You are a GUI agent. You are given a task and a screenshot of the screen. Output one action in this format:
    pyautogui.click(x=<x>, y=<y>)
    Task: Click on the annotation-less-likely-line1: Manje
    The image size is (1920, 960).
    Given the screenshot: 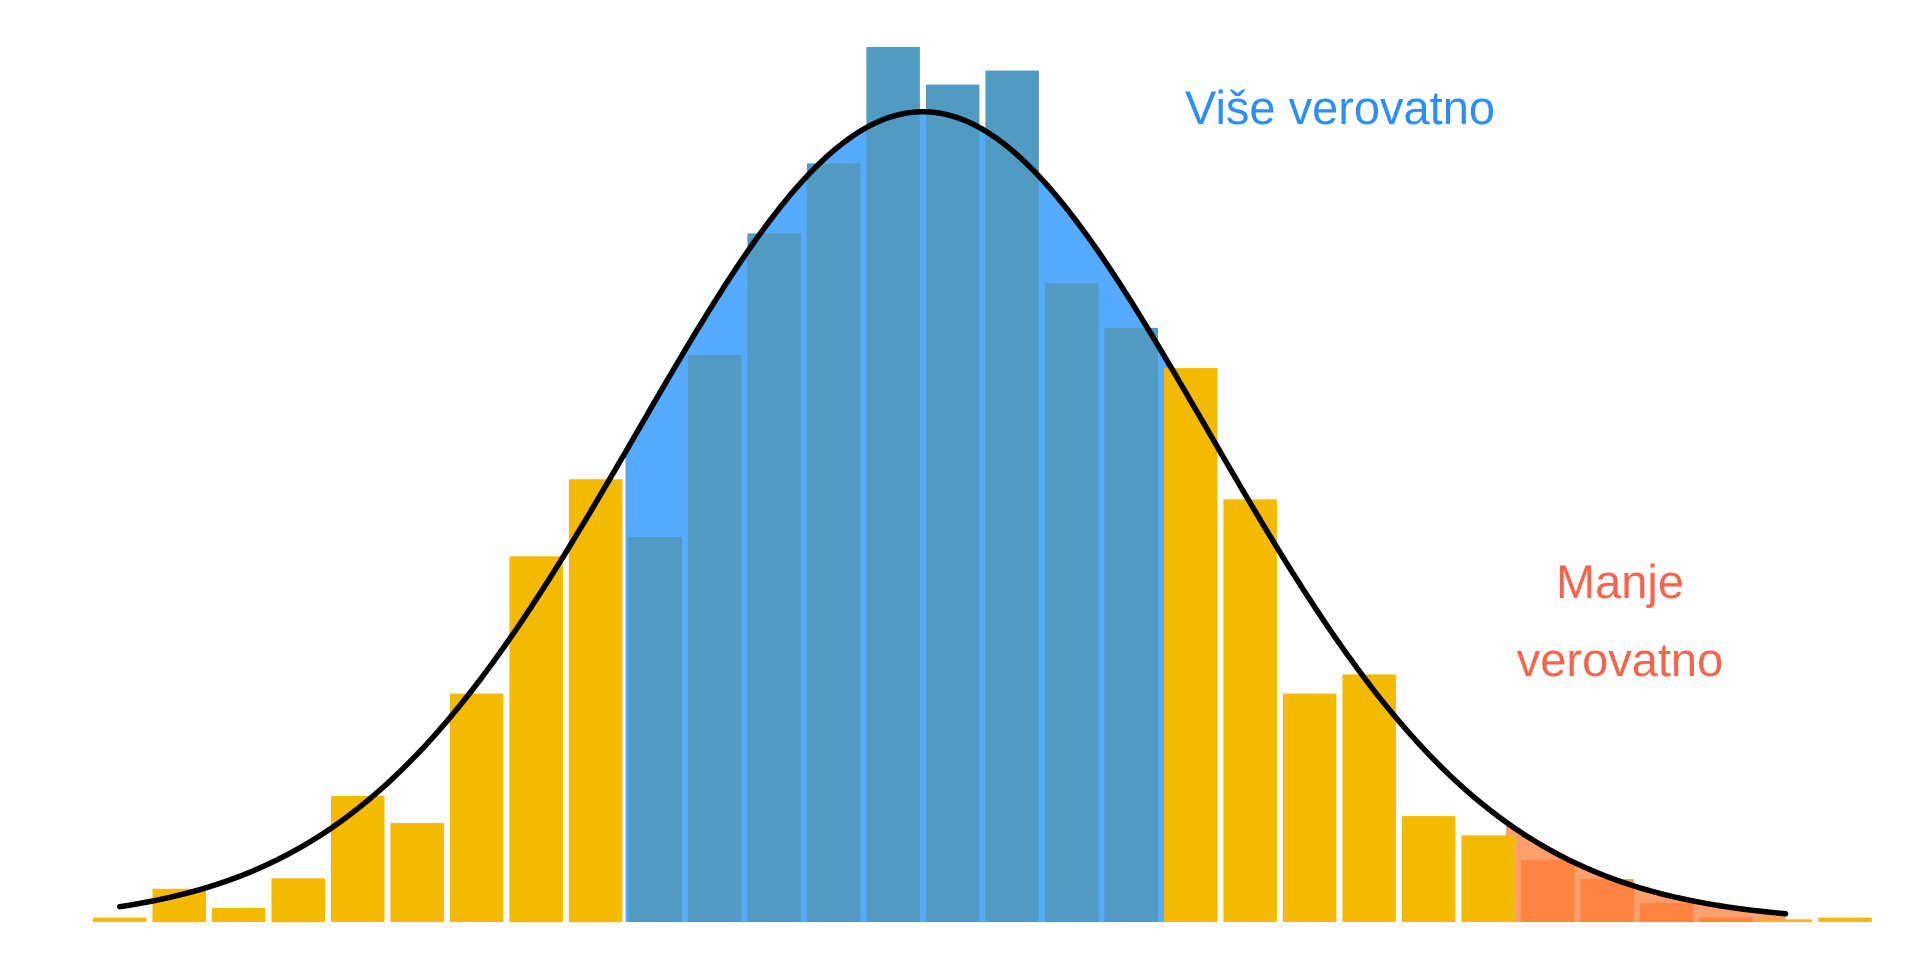 What is the action you would take?
    pyautogui.click(x=1620, y=581)
    